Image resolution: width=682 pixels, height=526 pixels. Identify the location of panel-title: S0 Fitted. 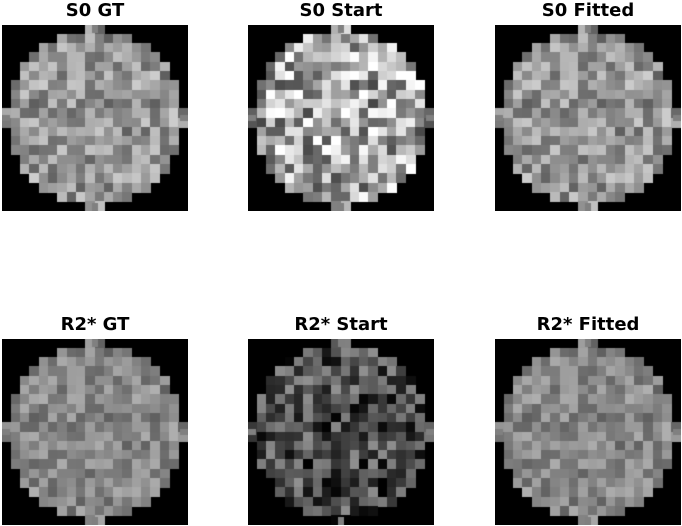
(588, 10).